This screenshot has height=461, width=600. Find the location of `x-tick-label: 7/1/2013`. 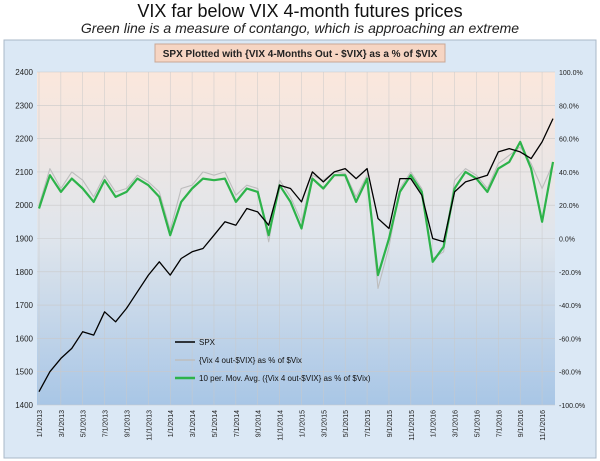

x-tick-label: 7/1/2013 is located at coordinates (106, 423).